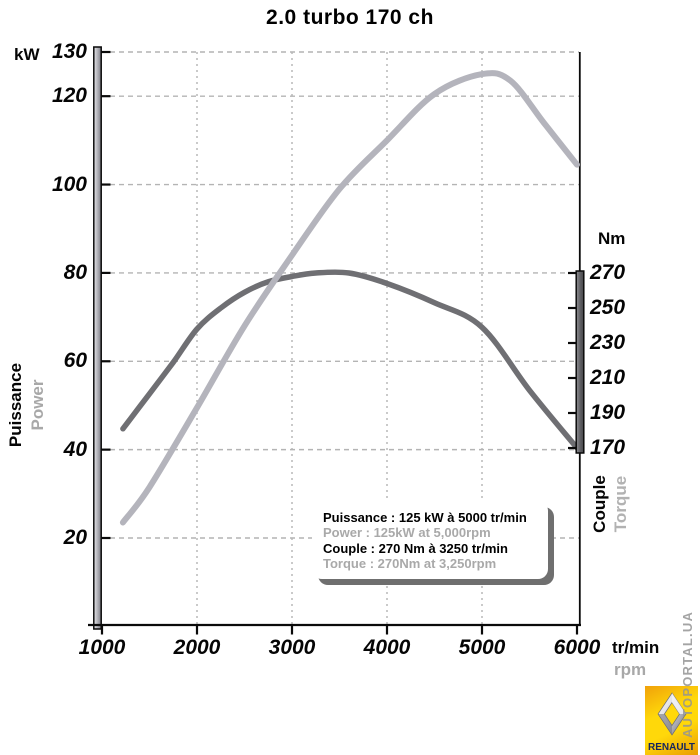  I want to click on right-axis-bar, so click(580, 362).